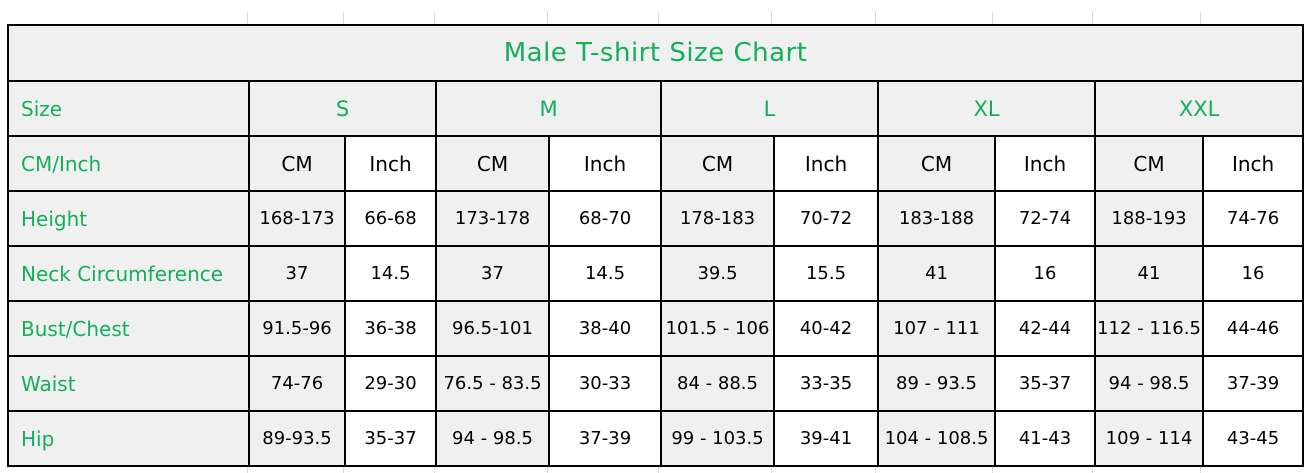  I want to click on row-label: Bust/Chest, so click(128, 328).